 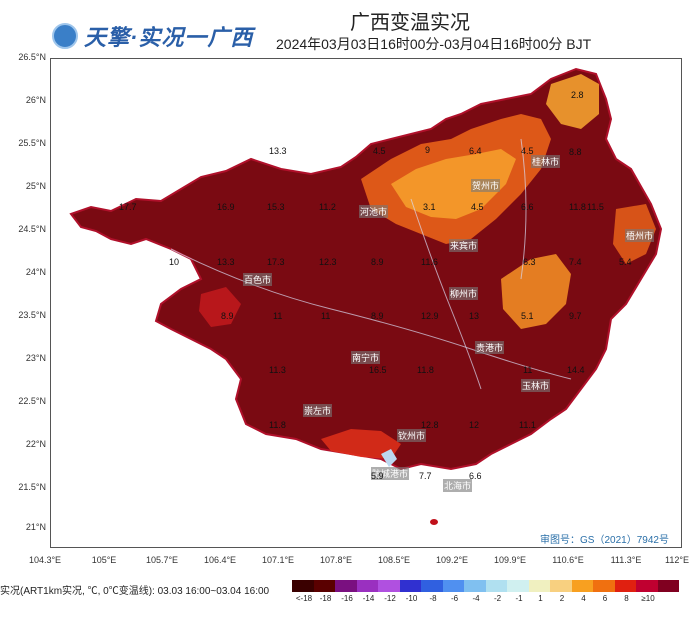 What do you see at coordinates (410, 23) in the screenshot?
I see `page-title: 广西变温实况` at bounding box center [410, 23].